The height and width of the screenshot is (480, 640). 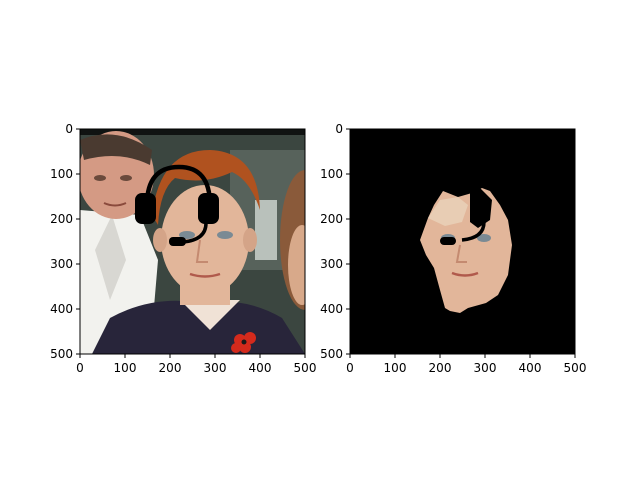 What do you see at coordinates (243, 342) in the screenshot?
I see `poppy-icon` at bounding box center [243, 342].